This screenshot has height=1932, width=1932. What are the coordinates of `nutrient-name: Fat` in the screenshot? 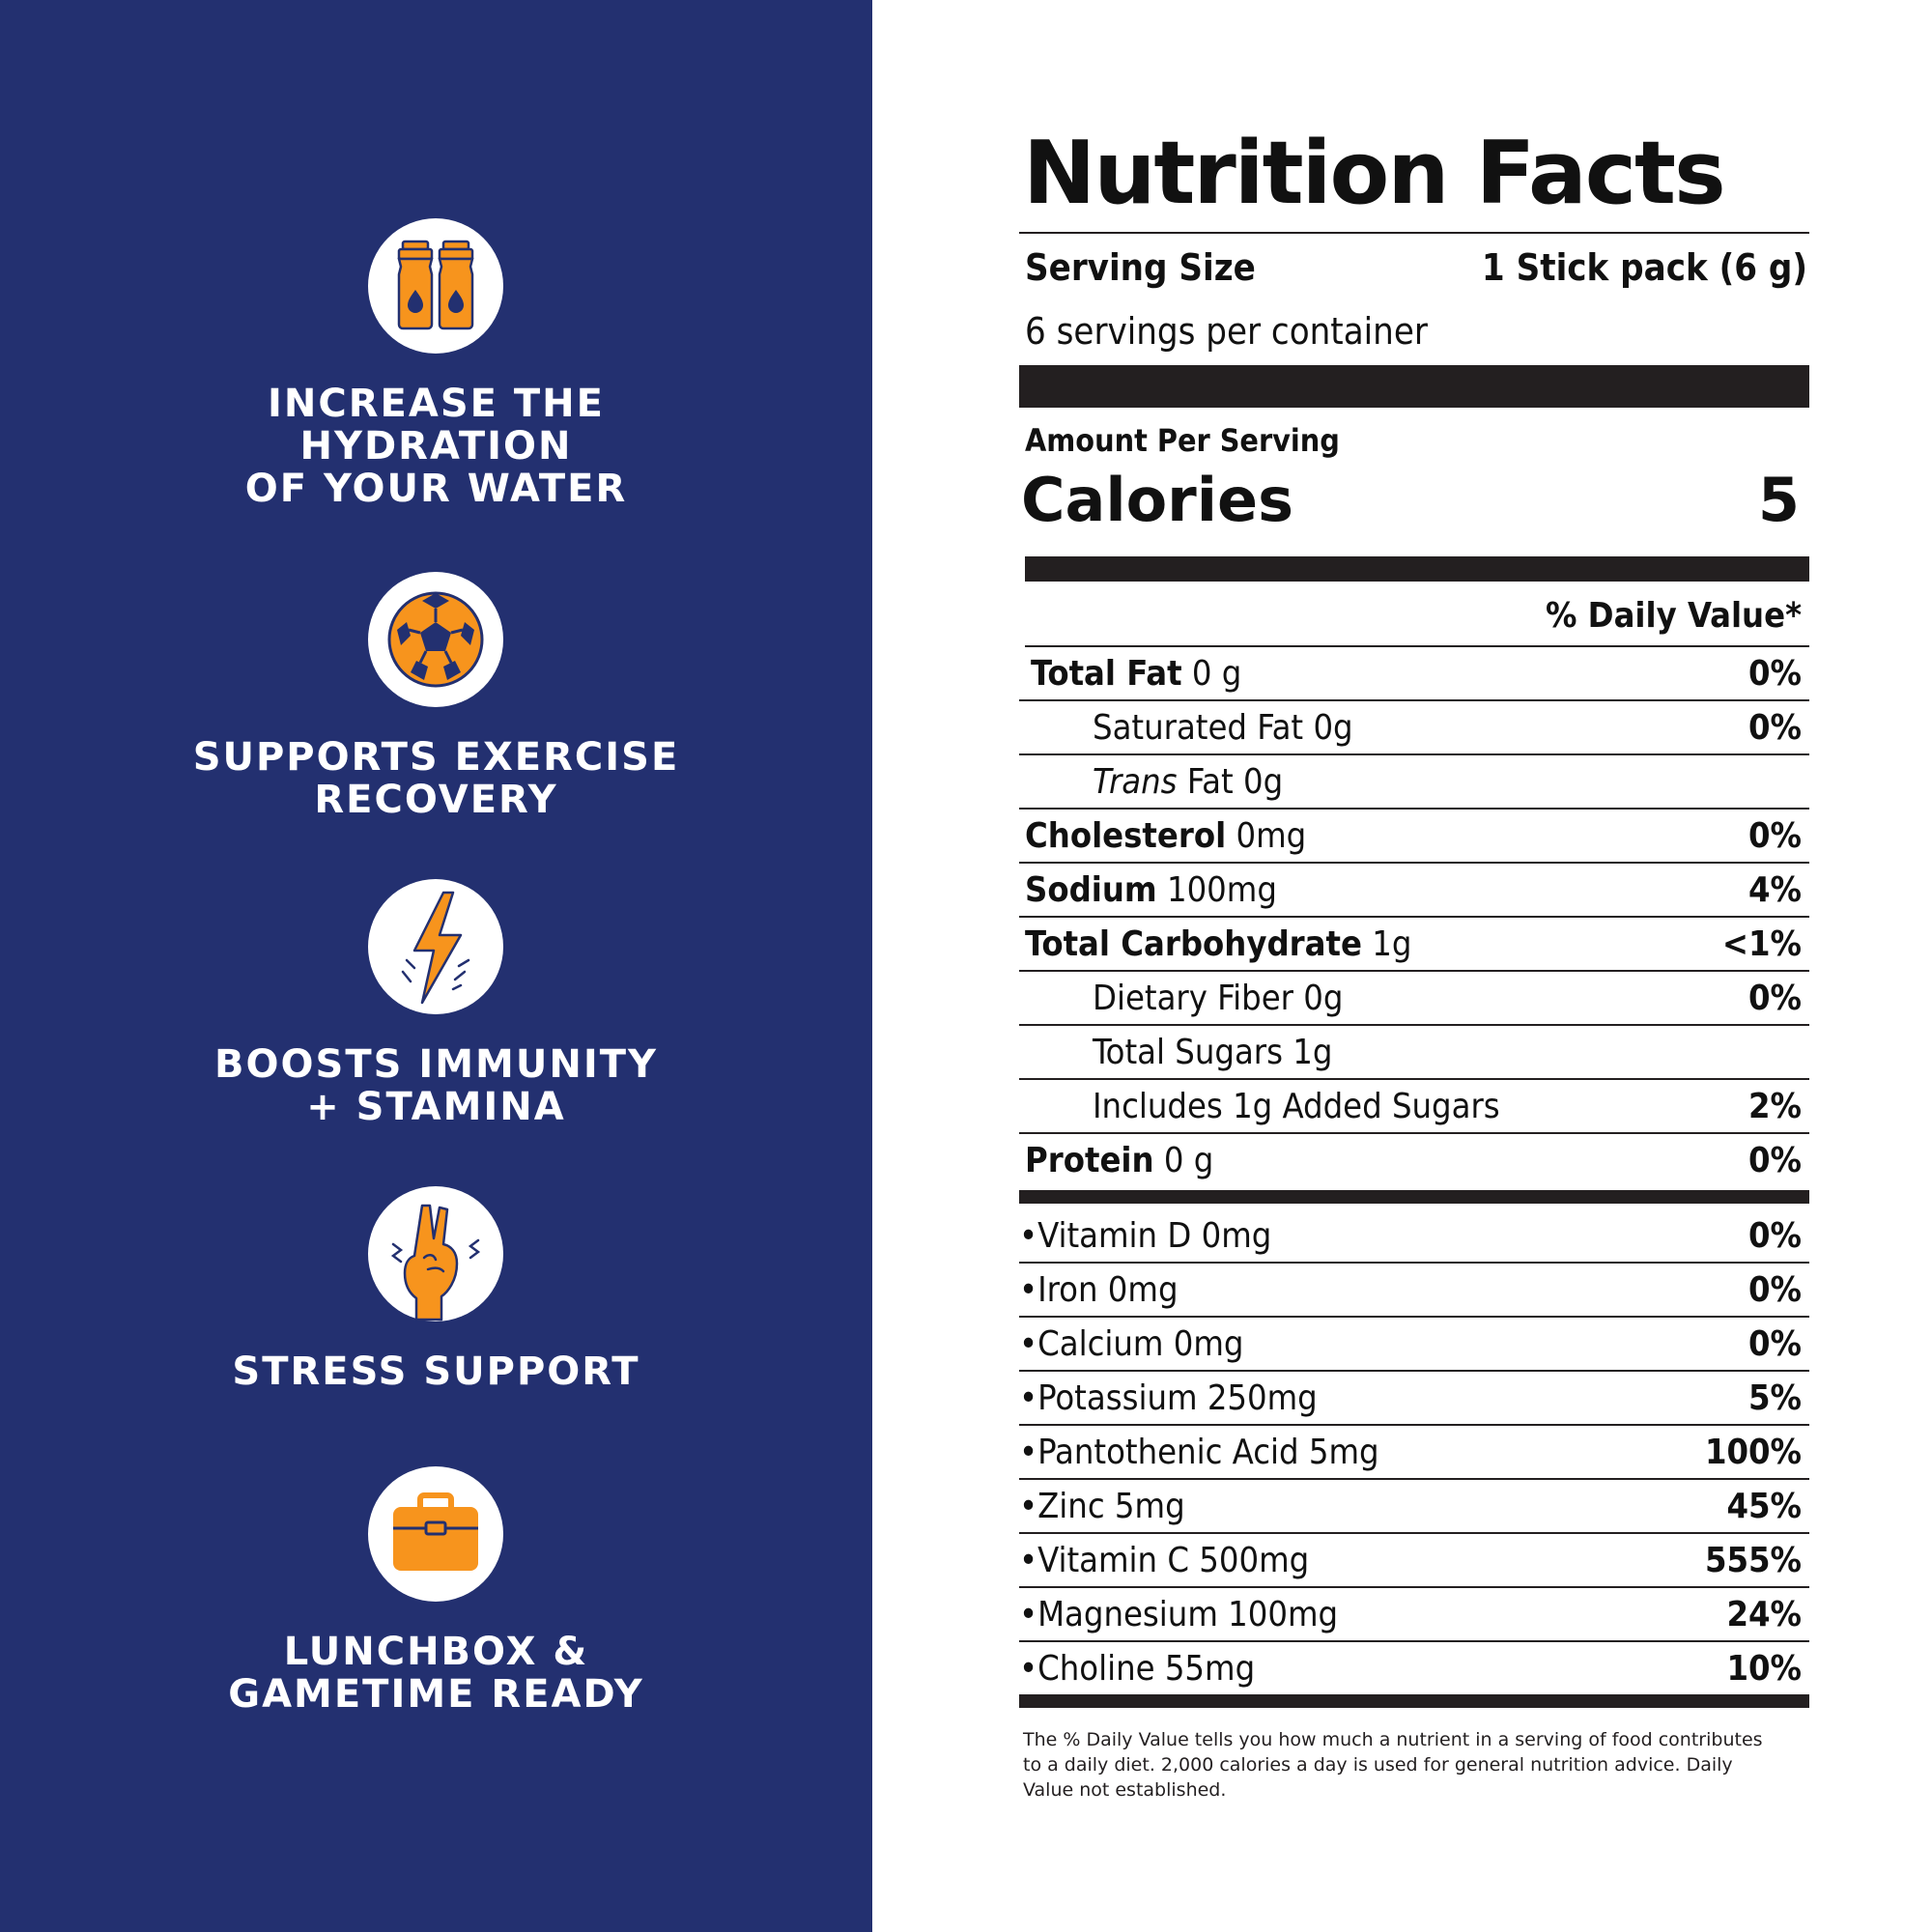 It's located at (1210, 781).